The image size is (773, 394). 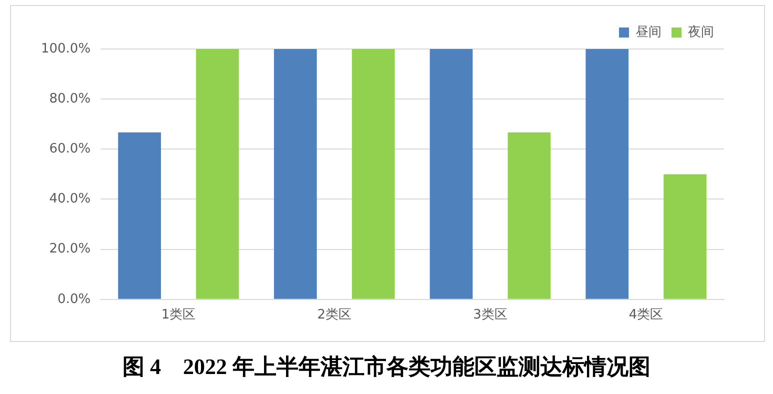 What do you see at coordinates (70, 149) in the screenshot?
I see `y-tick-label: 60.0%` at bounding box center [70, 149].